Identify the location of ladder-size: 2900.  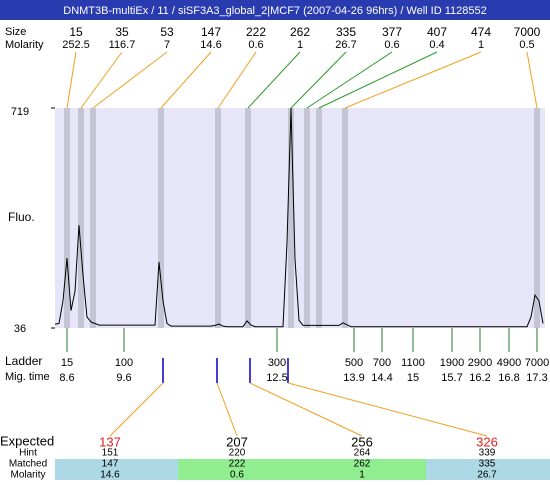
(480, 363).